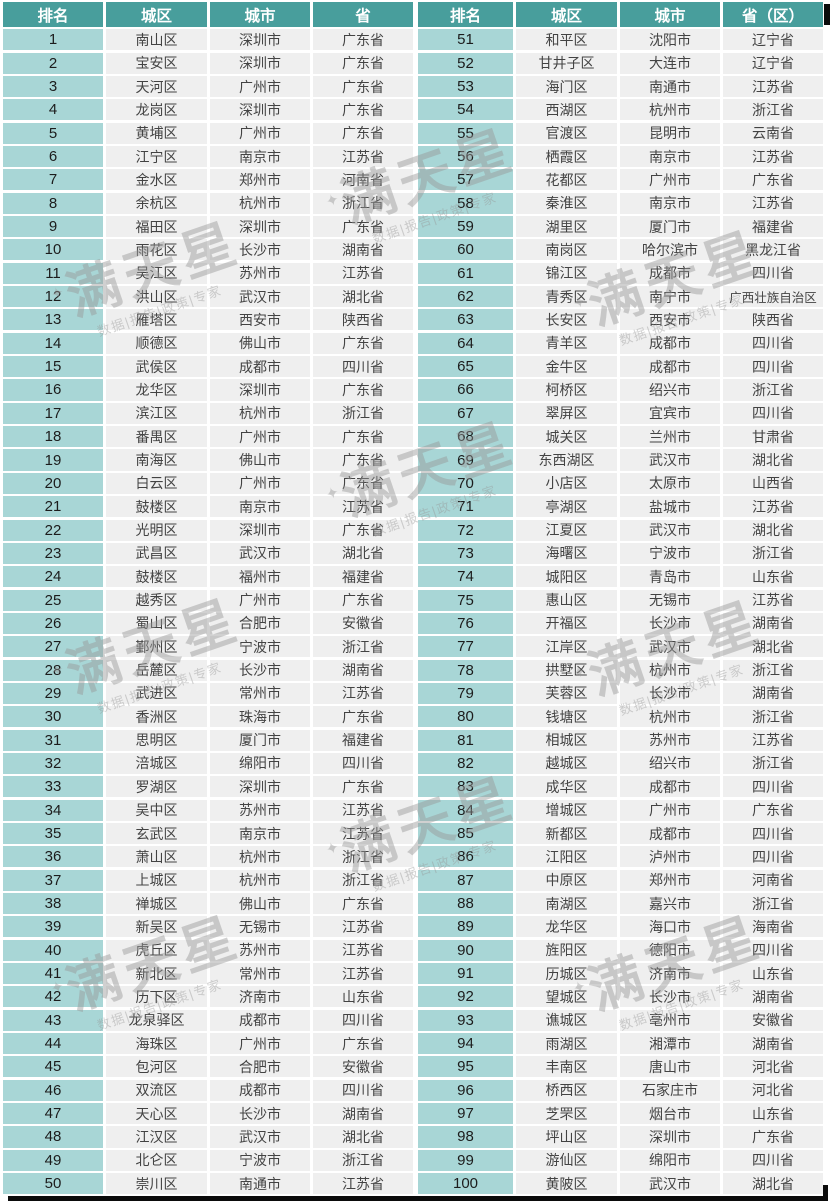  I want to click on rank-cell: 76, so click(465, 623).